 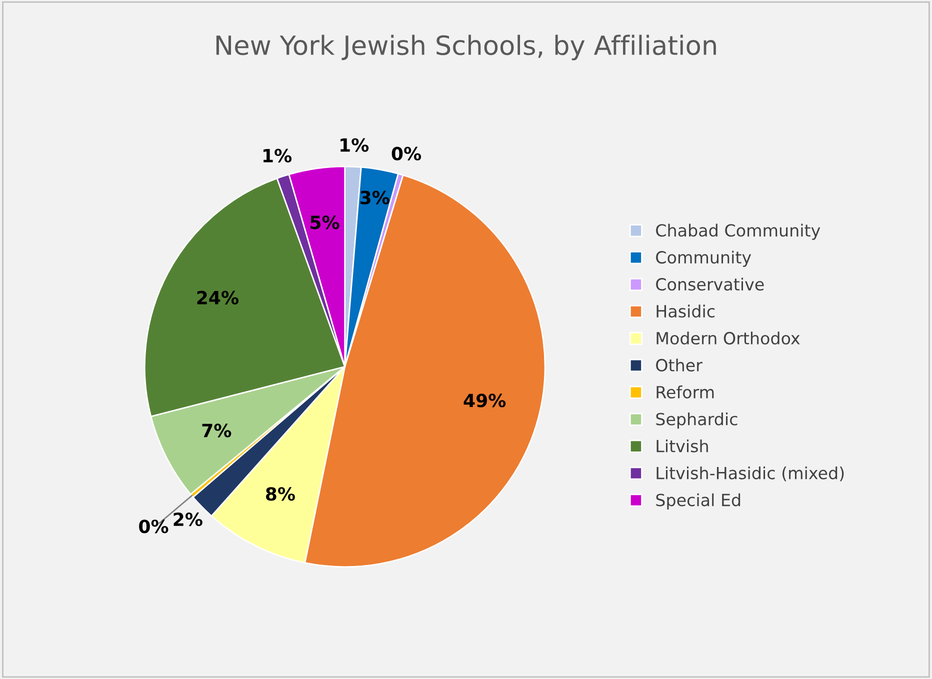 I want to click on data-label: 24%, so click(x=217, y=297).